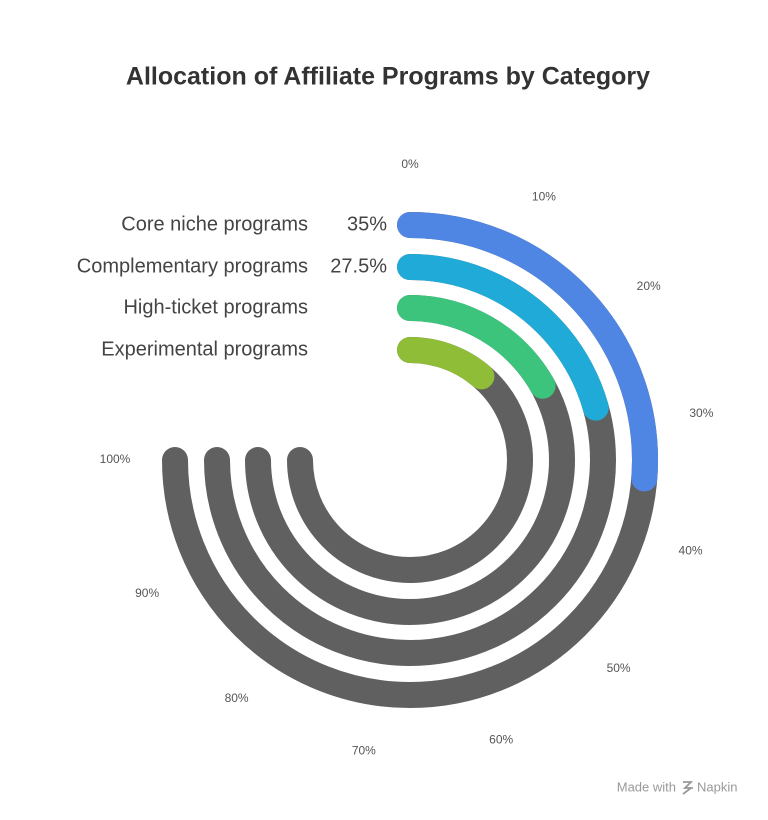  What do you see at coordinates (646, 786) in the screenshot?
I see `footer-text: Made with` at bounding box center [646, 786].